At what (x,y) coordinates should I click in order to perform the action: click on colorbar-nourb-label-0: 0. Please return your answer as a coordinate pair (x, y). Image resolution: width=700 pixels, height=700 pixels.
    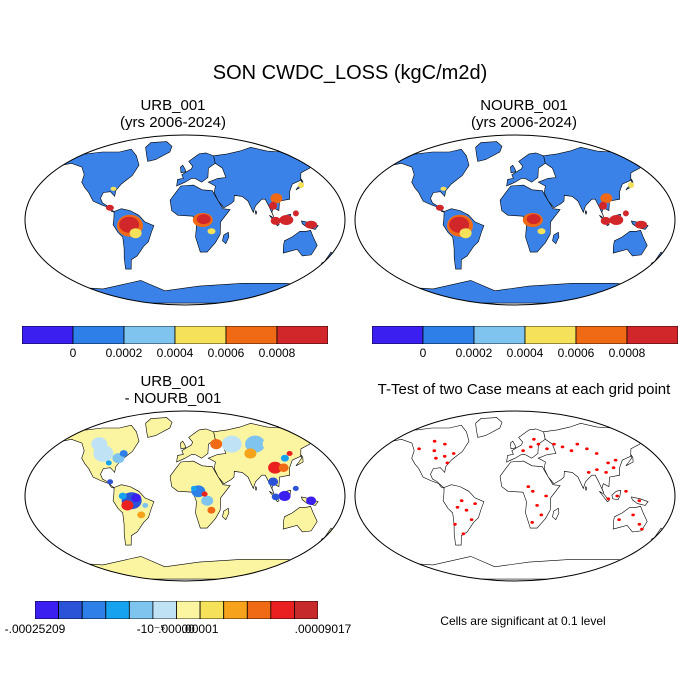
    Looking at the image, I should click on (423, 353).